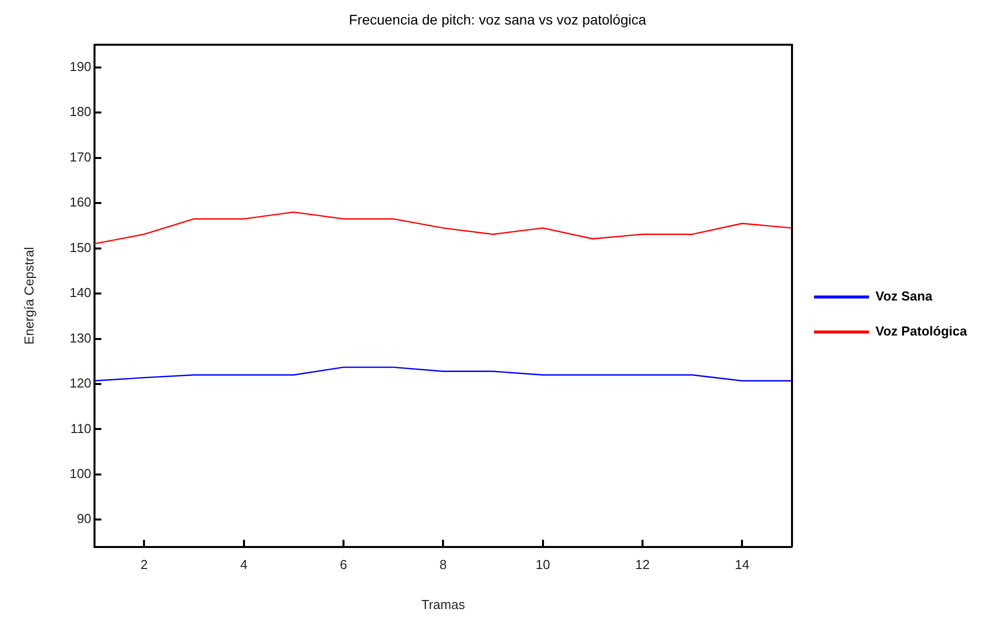 Image resolution: width=985 pixels, height=627 pixels. I want to click on y-tick-label: 90, so click(84, 518).